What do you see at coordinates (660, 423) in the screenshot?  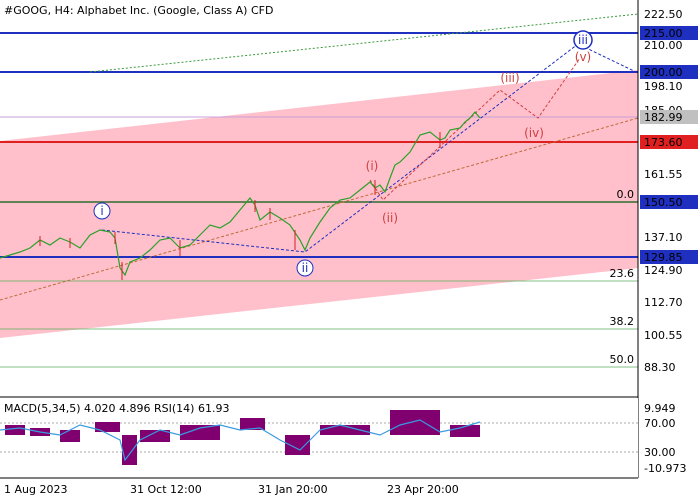 I see `indicator-tick-2: 70.00` at bounding box center [660, 423].